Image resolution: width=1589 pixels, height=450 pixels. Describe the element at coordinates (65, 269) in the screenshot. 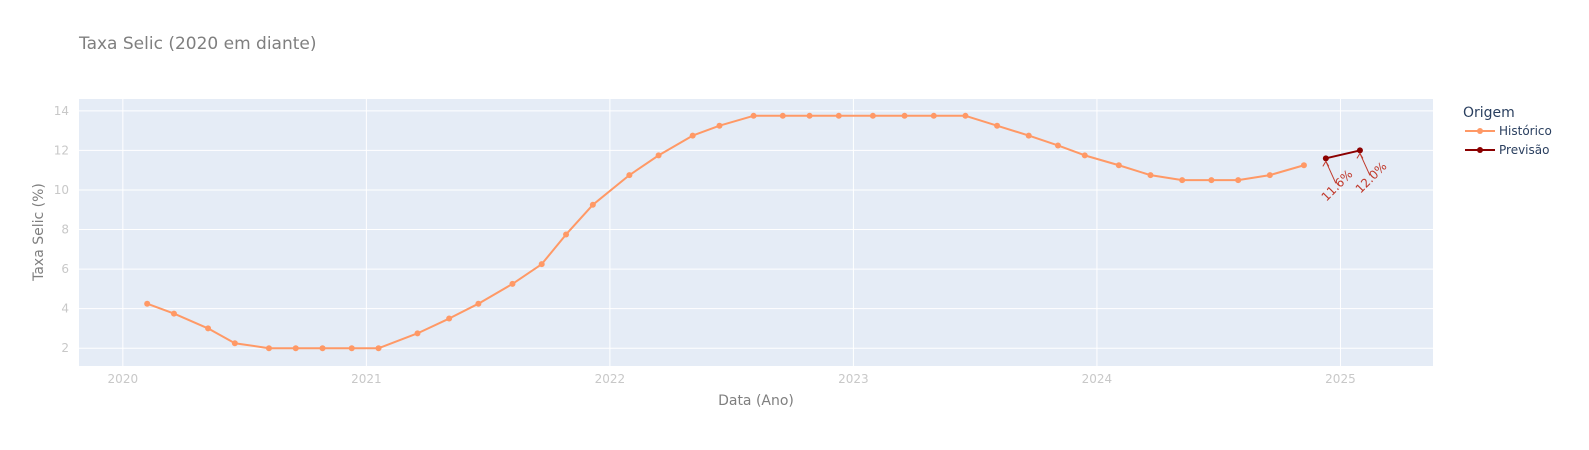

I see `y-tick-label: 6` at that location.